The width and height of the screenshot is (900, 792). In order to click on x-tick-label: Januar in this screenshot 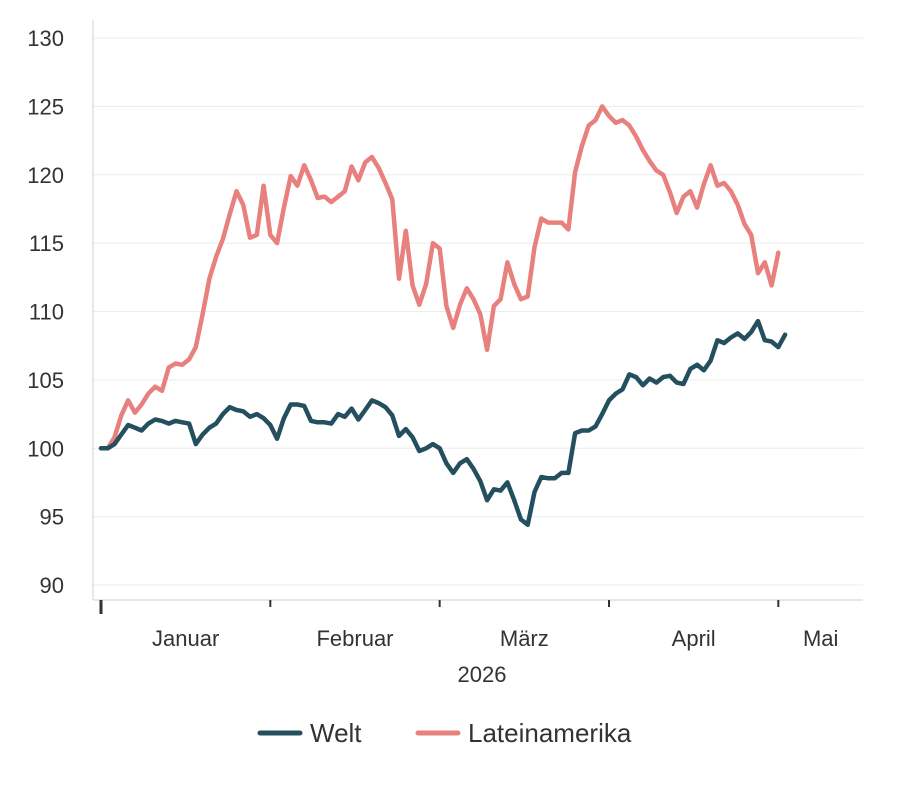, I will do `click(185, 638)`.